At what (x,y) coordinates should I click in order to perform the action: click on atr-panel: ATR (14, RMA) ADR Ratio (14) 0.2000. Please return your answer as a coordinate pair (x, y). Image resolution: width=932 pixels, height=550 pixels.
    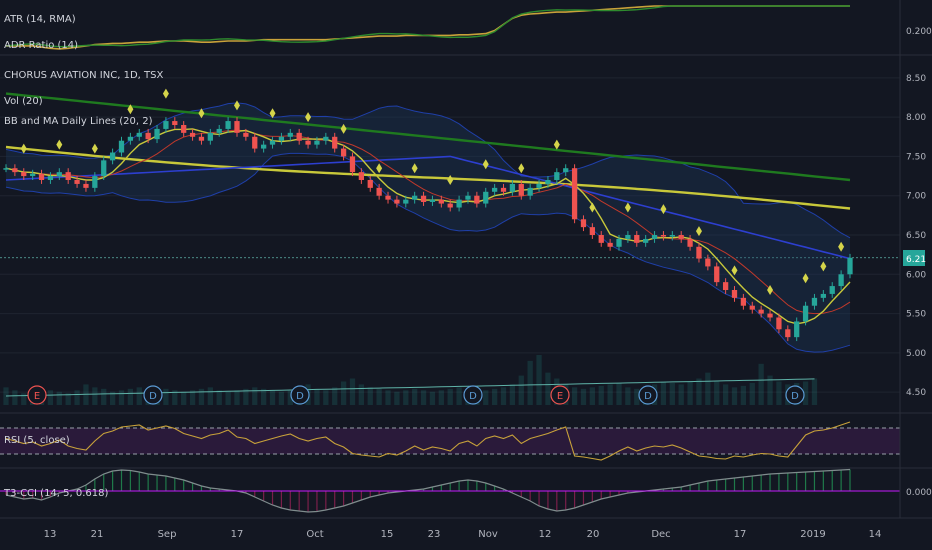
    Looking at the image, I should click on (468, 28).